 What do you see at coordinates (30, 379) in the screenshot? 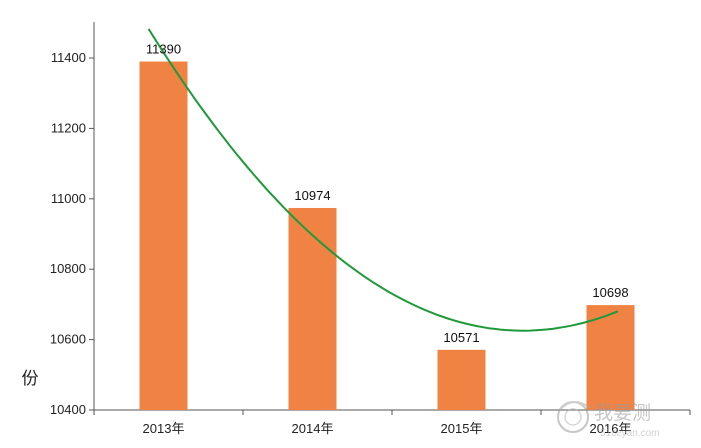
I see `y-unit-label: 份` at bounding box center [30, 379].